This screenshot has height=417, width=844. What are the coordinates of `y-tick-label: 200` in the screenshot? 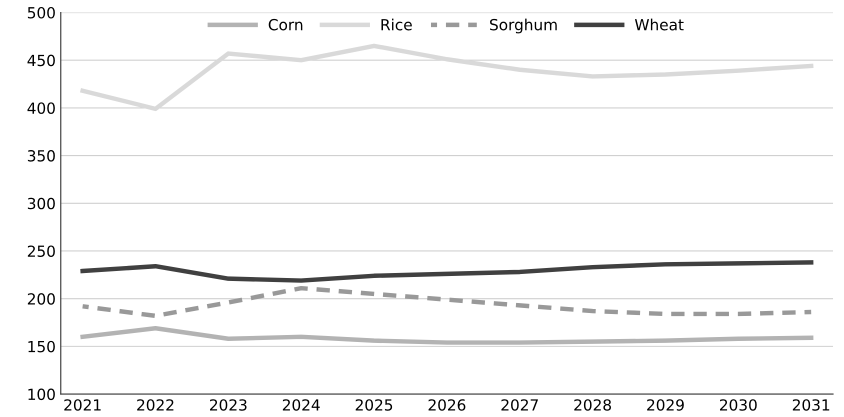 It's located at (41, 299).